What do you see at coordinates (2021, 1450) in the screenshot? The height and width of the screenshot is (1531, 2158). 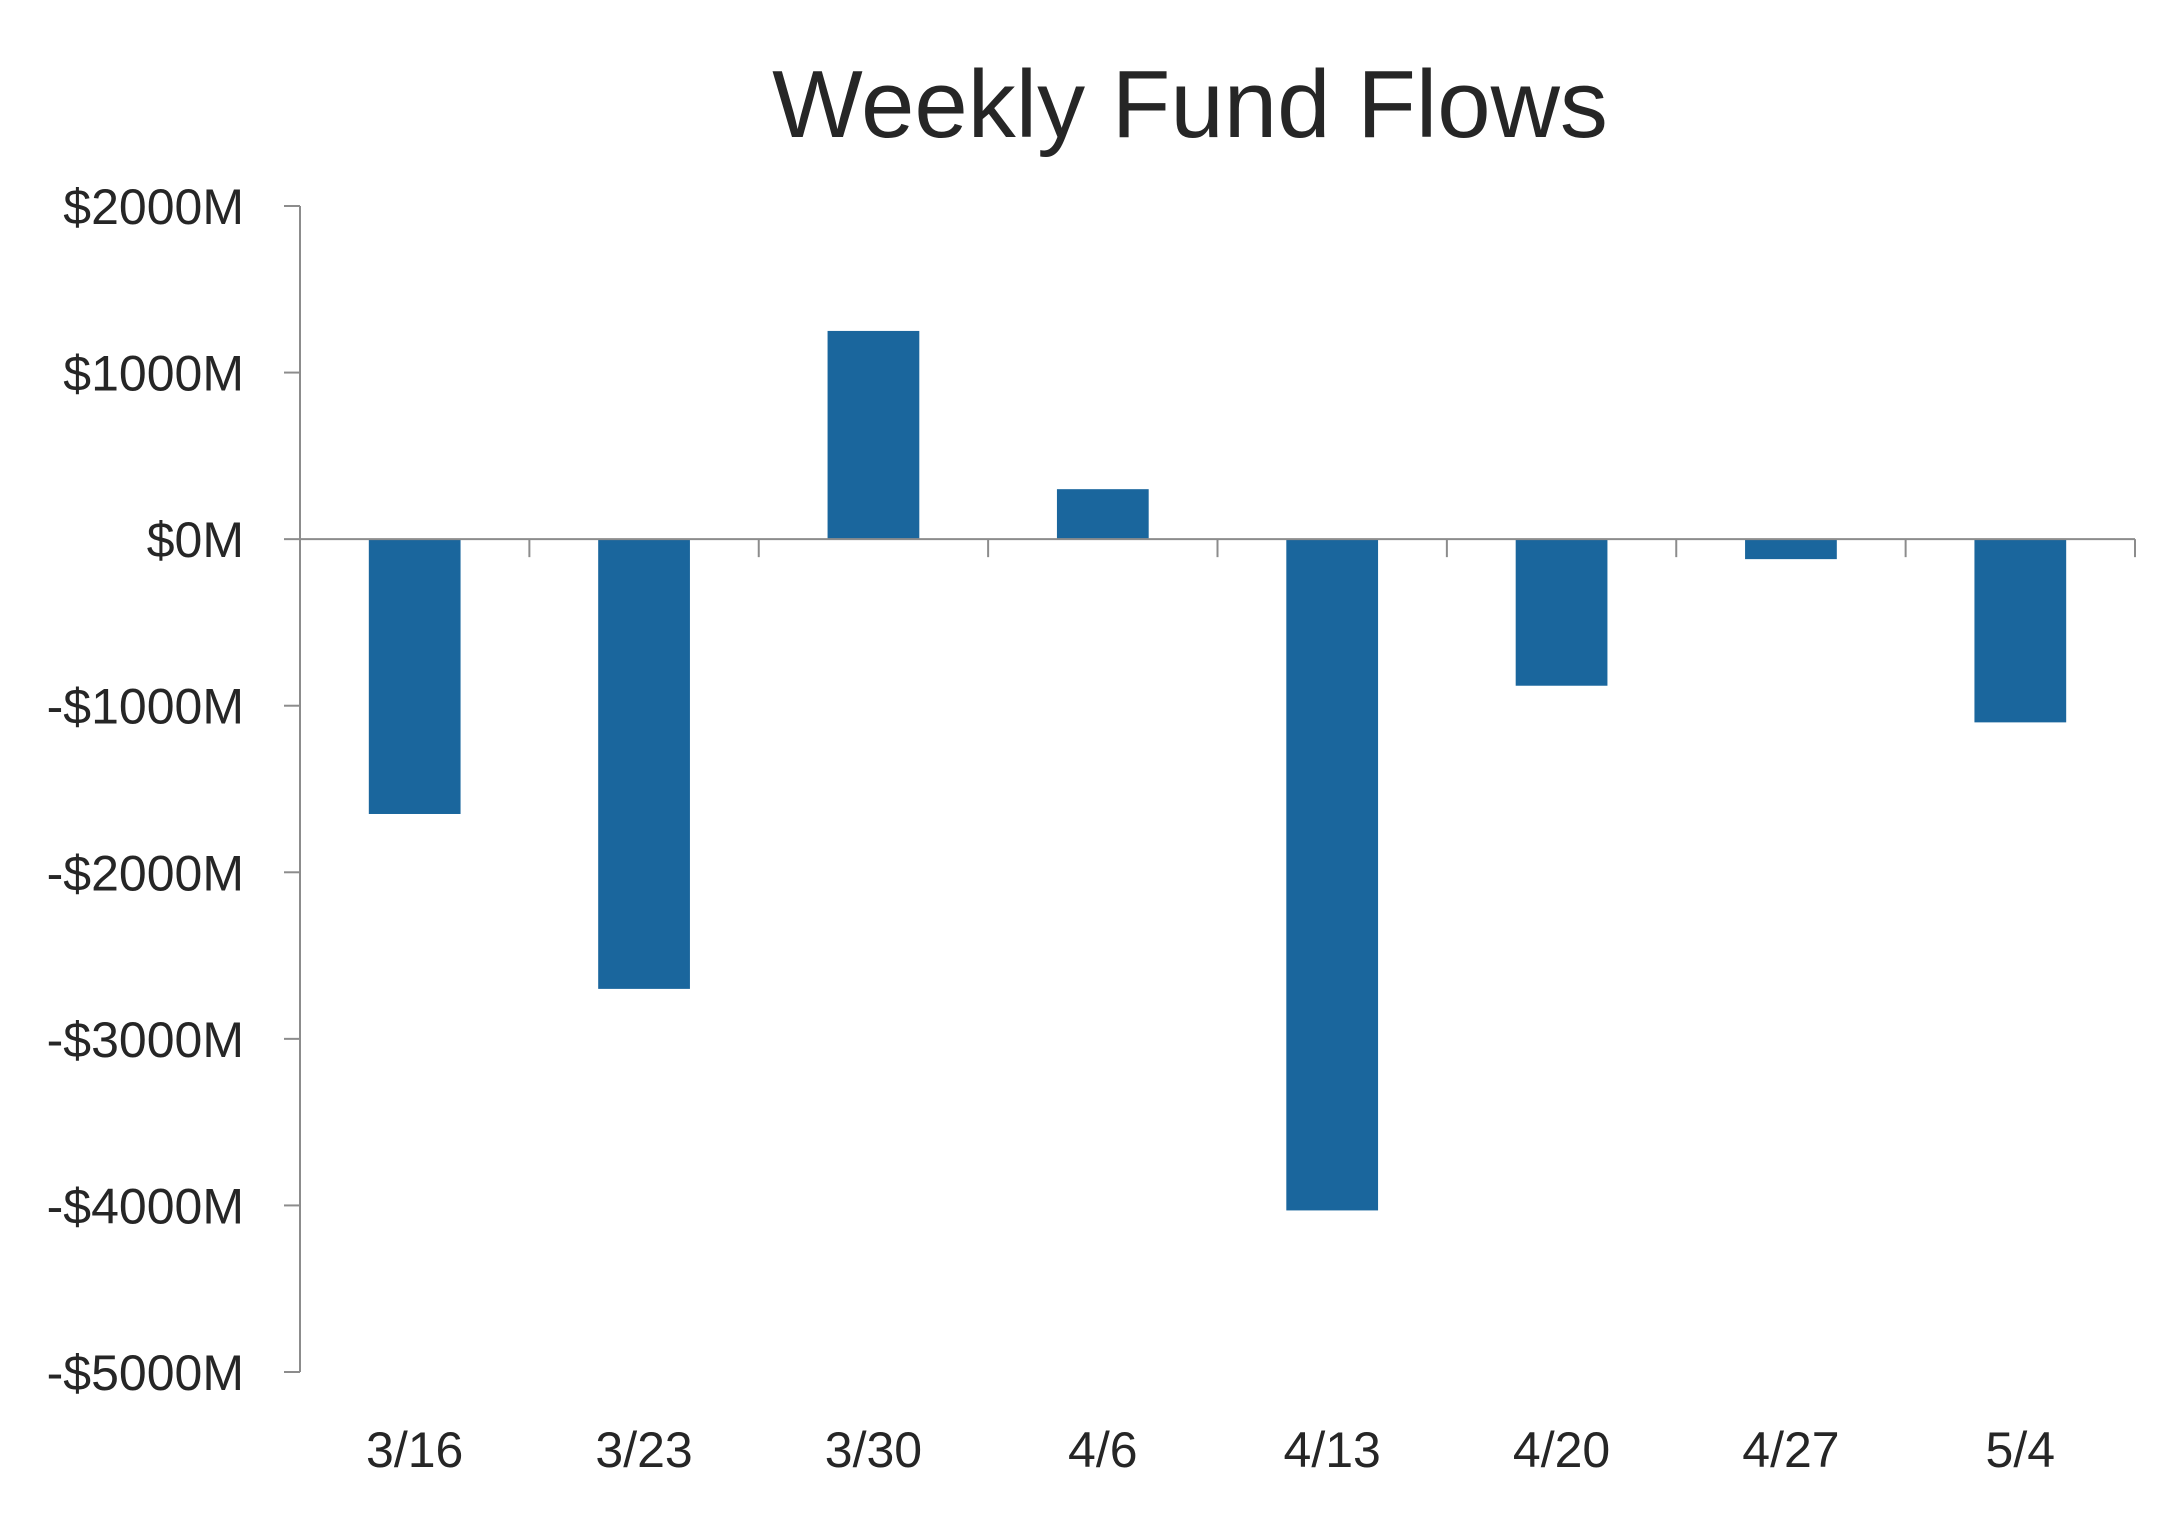 I see `x-tick-label: 5/4` at bounding box center [2021, 1450].